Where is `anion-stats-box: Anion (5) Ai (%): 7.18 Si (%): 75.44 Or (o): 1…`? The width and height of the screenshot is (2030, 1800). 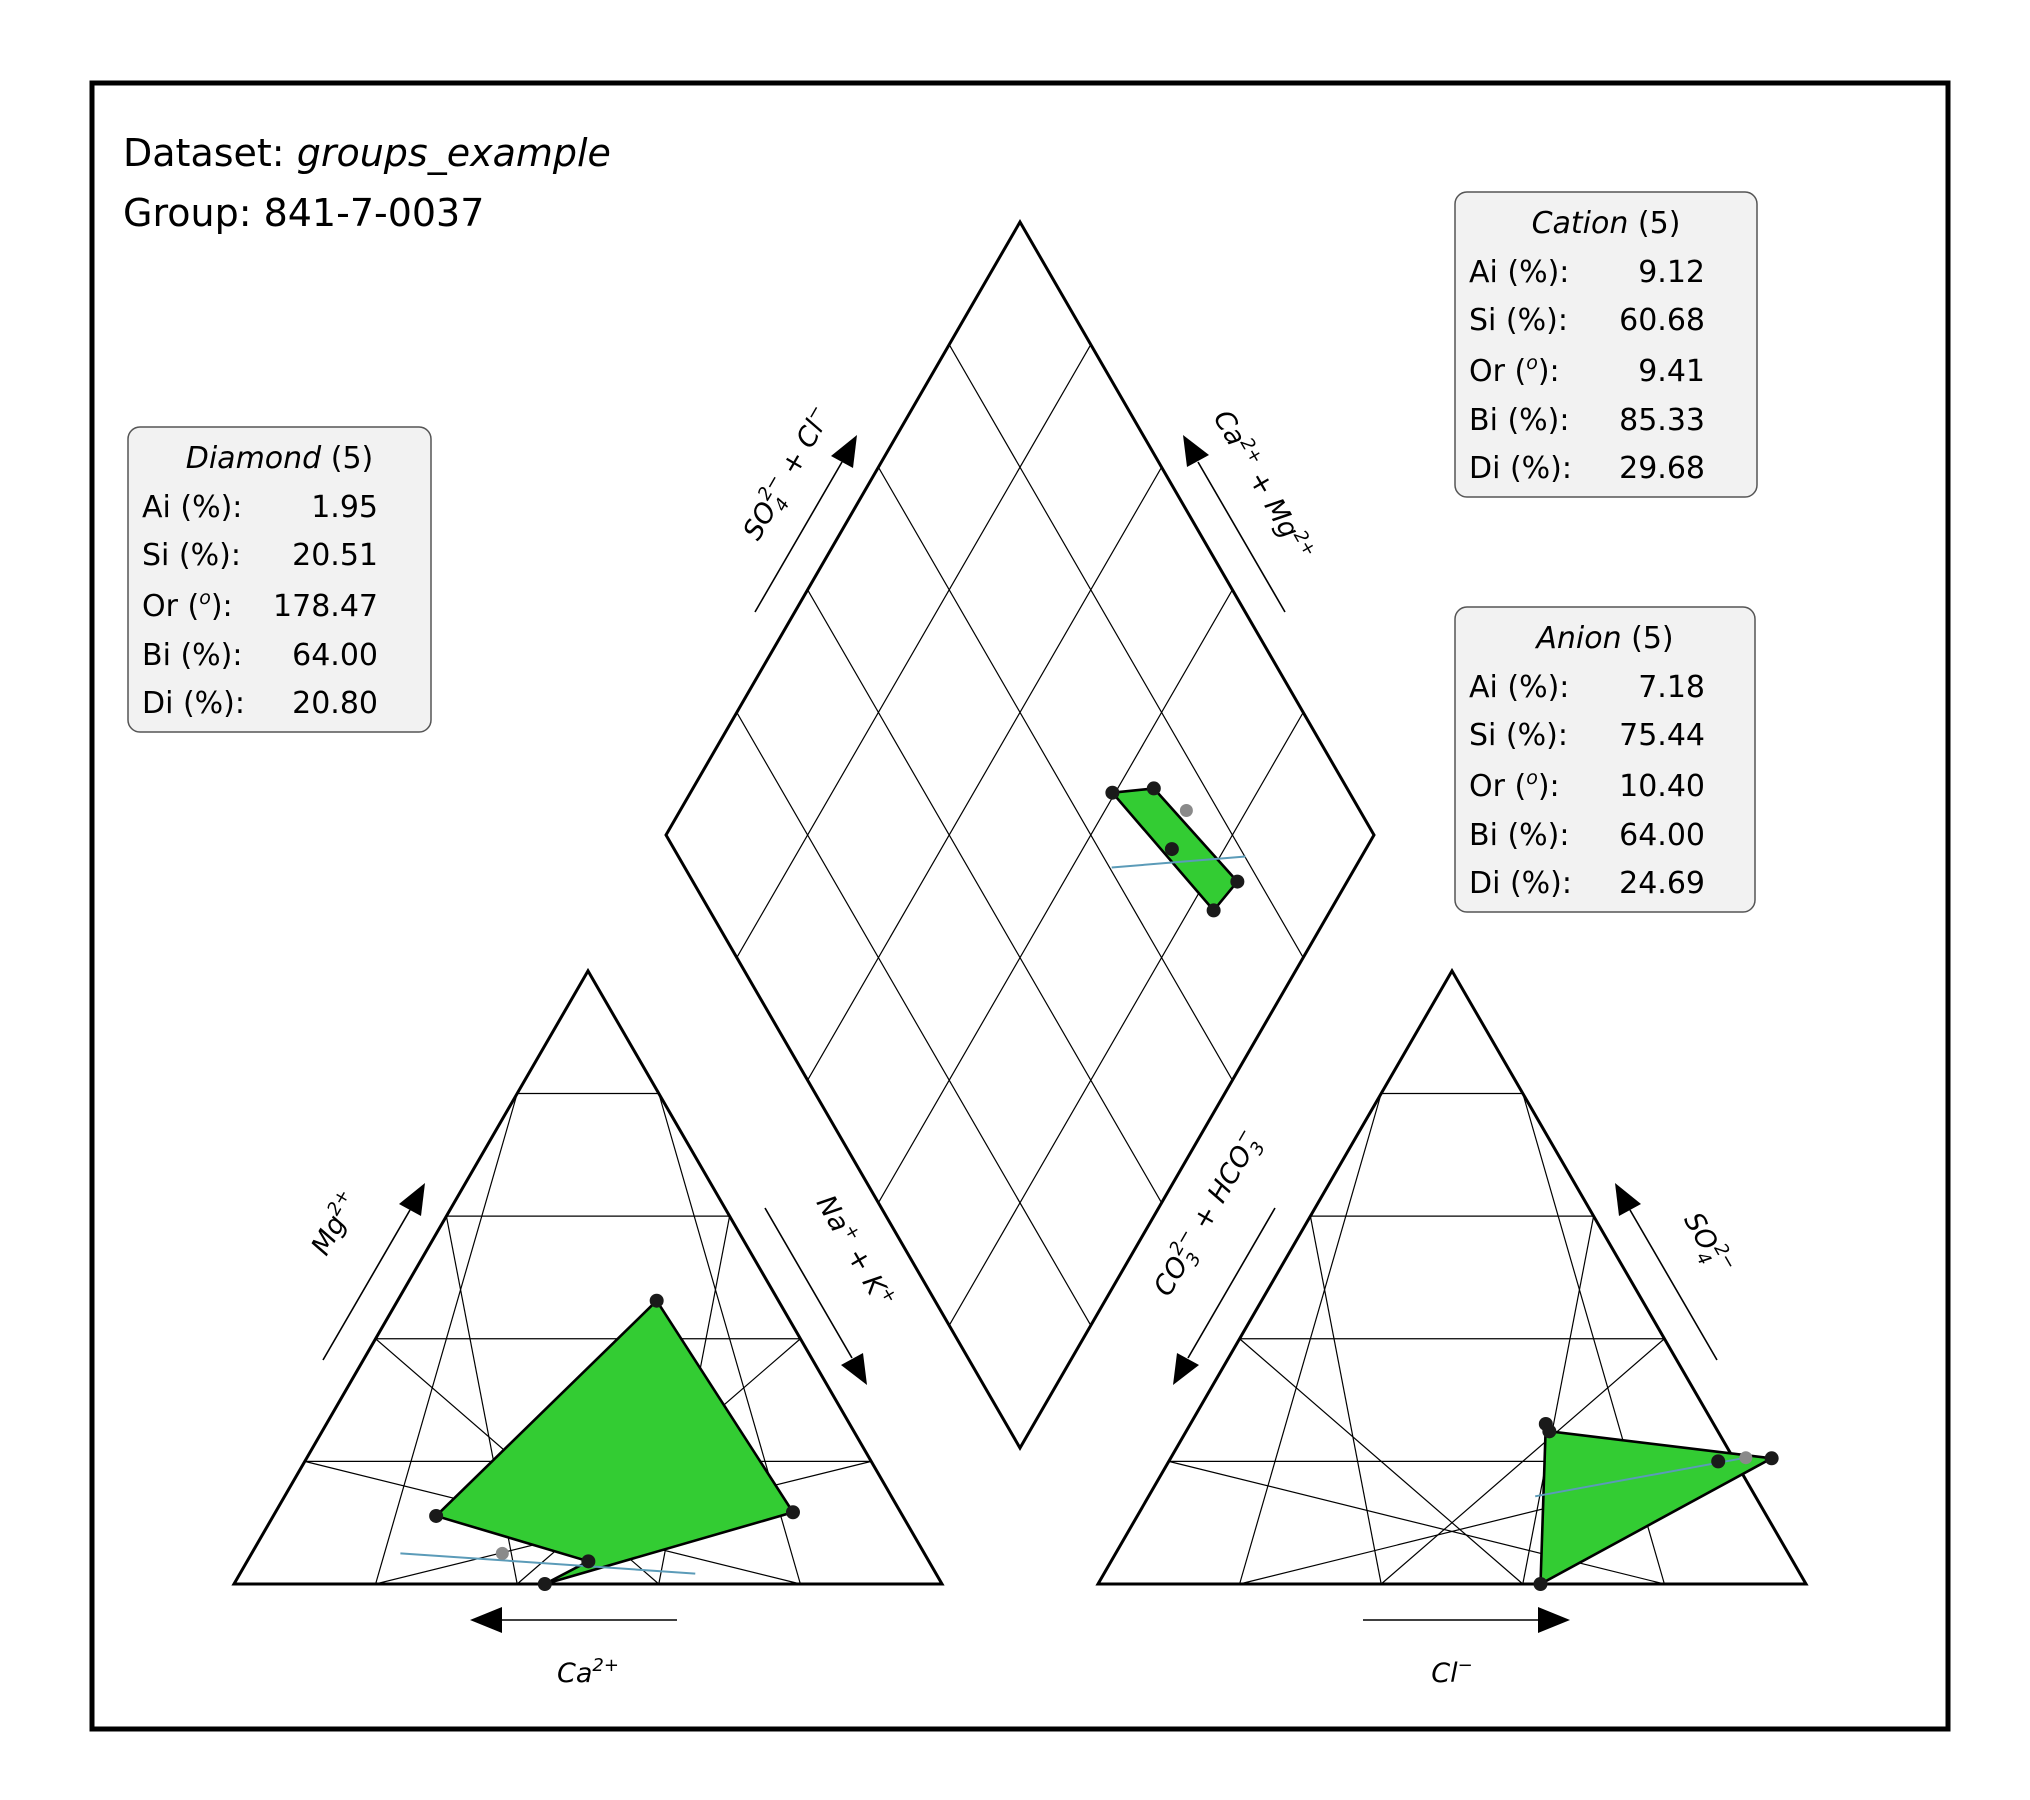 anion-stats-box: Anion (5) Ai (%): 7.18 Si (%): 75.44 Or (o): 1… is located at coordinates (1605, 759).